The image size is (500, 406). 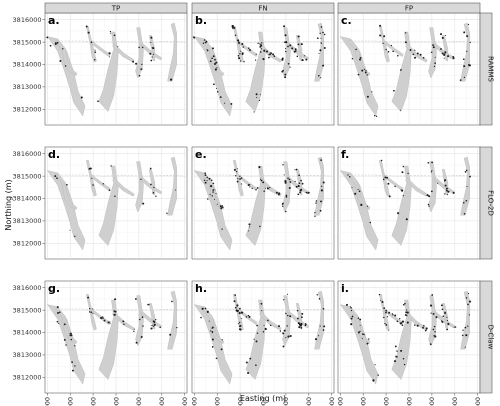 I want to click on panel-f: f., so click(x=409, y=203).